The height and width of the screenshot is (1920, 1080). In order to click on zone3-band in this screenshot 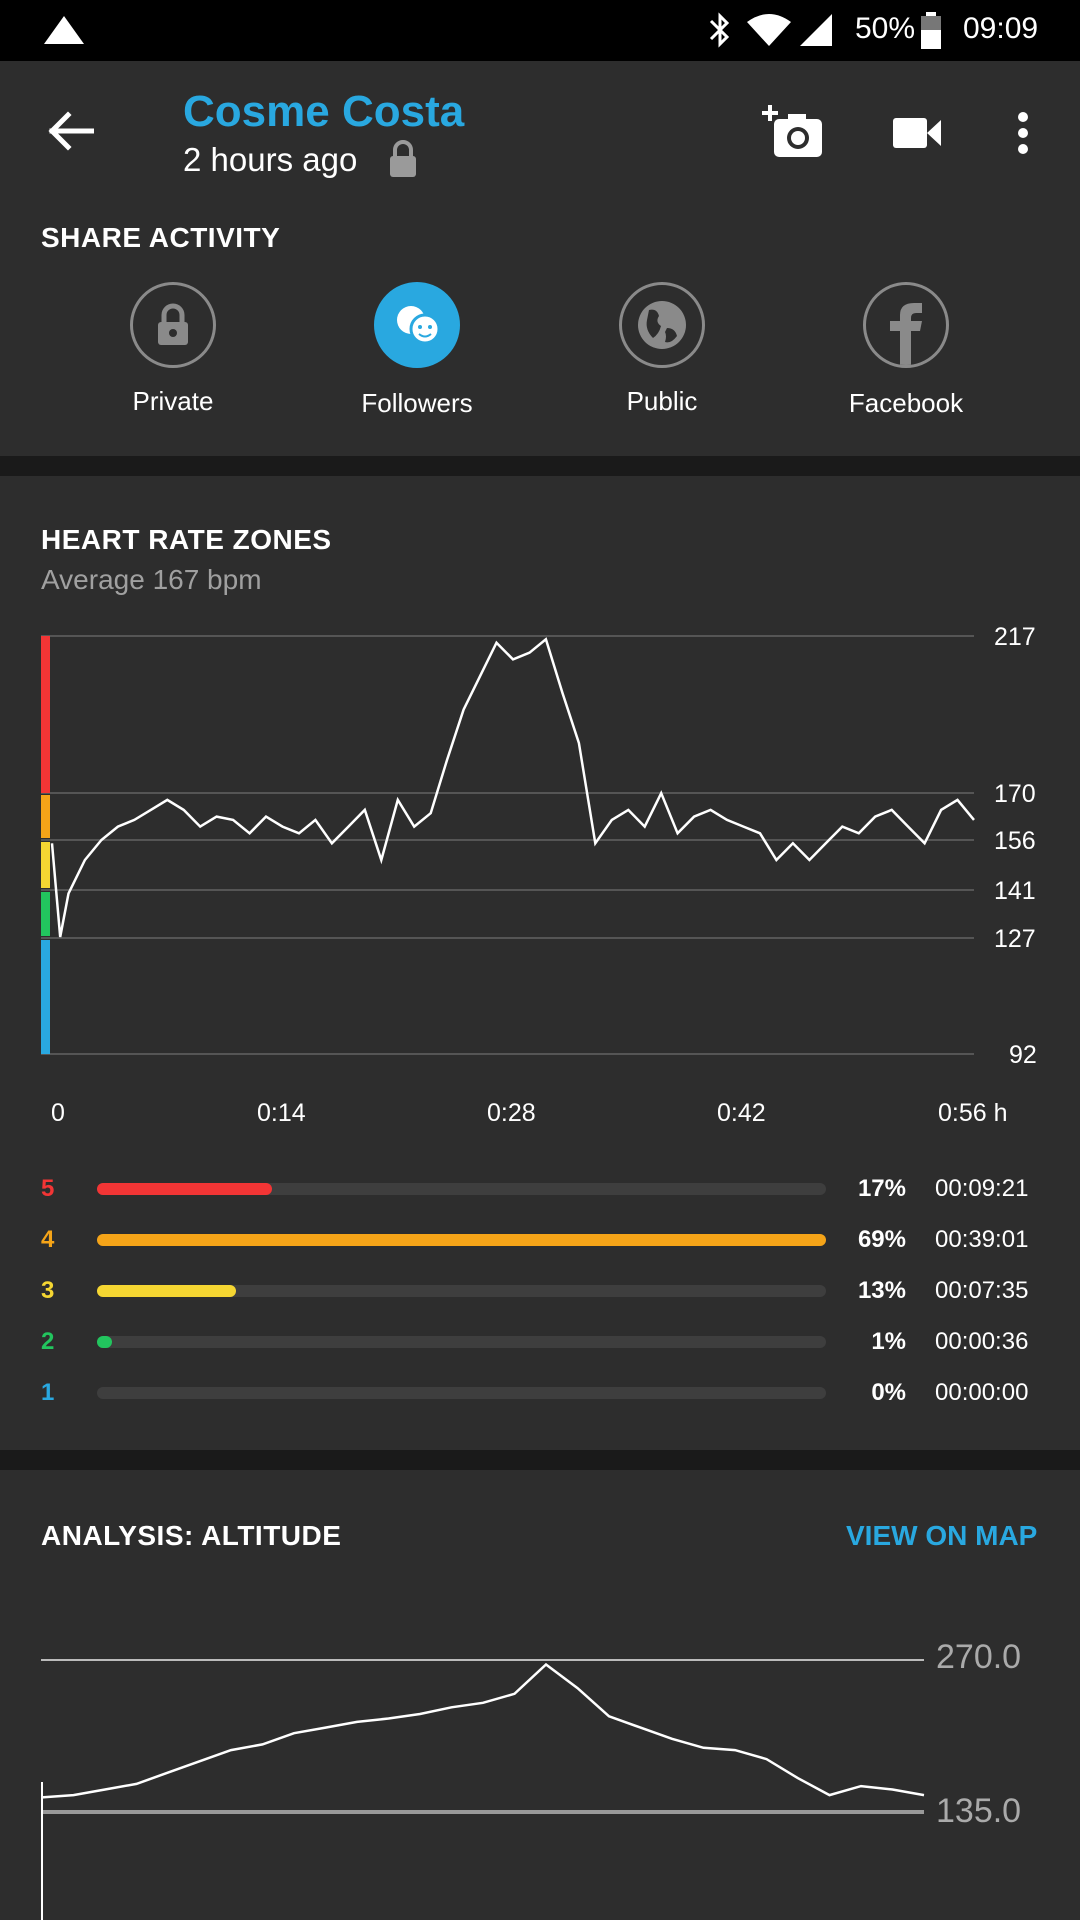, I will do `click(45, 865)`.